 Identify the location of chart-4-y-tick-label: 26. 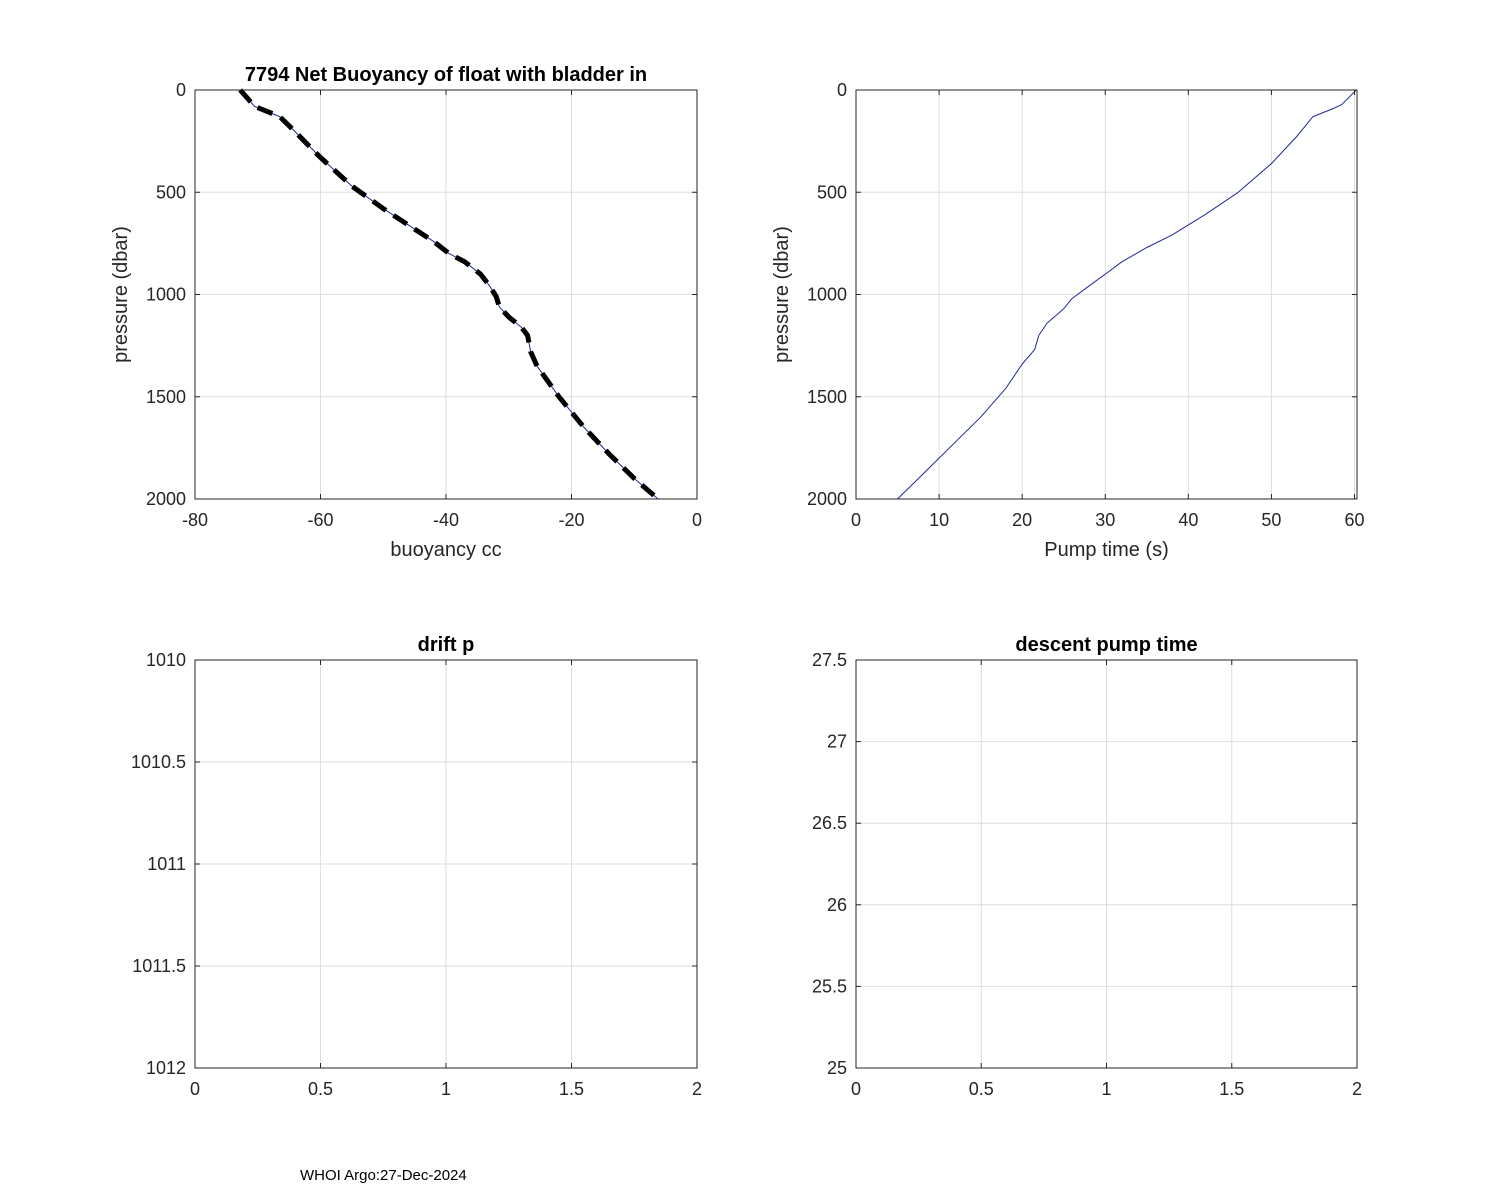
(837, 905).